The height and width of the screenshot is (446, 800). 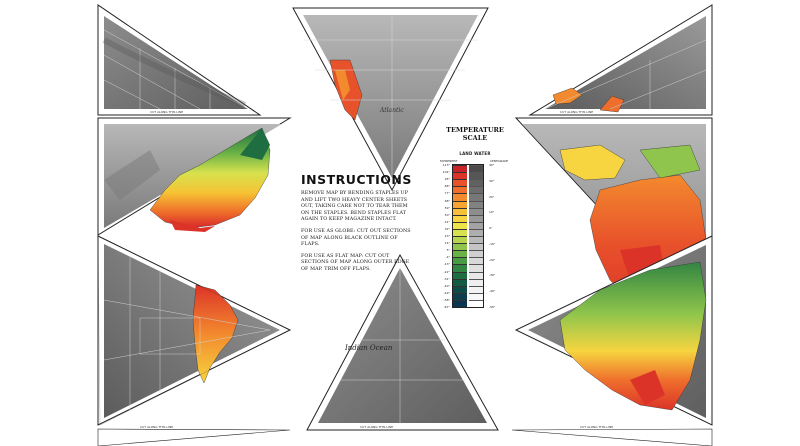 What do you see at coordinates (446, 307) in the screenshot?
I see `scale-fahrenheit-tick: -67°` at bounding box center [446, 307].